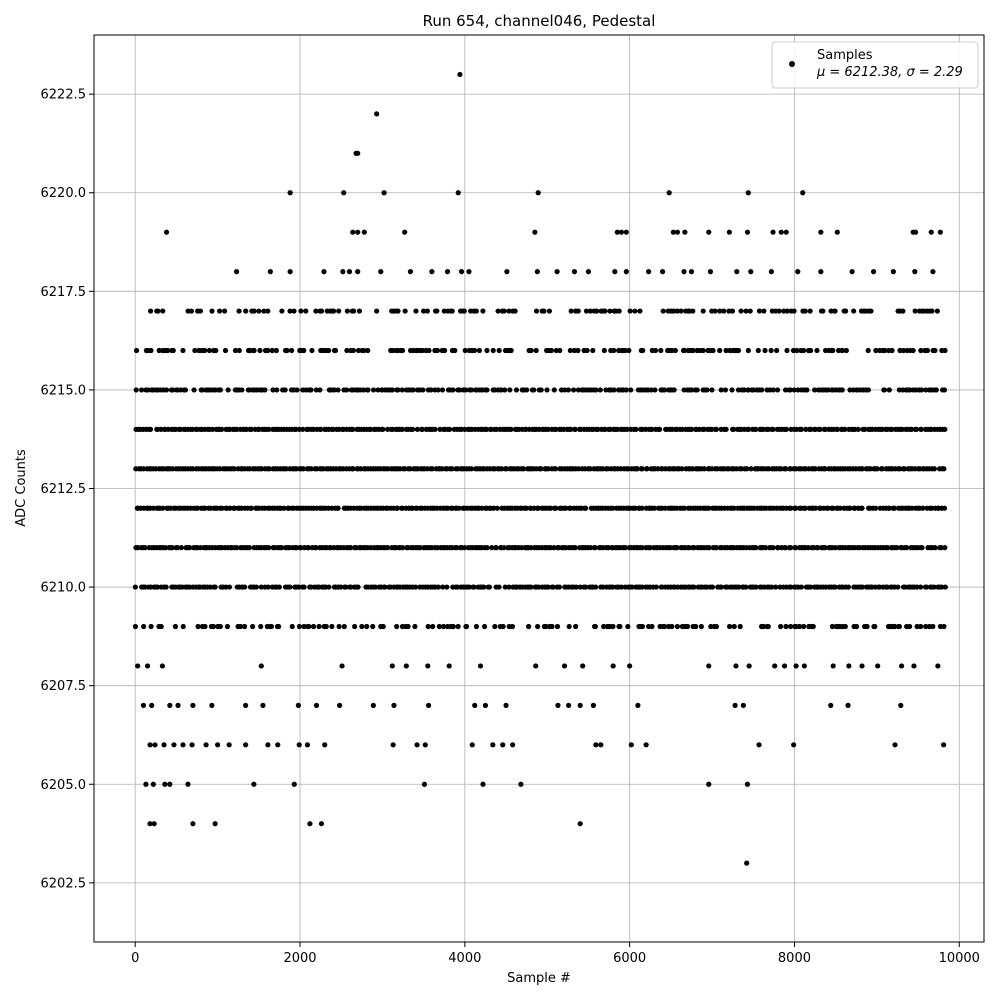  What do you see at coordinates (64, 292) in the screenshot?
I see `y-tick-label: 6217.5` at bounding box center [64, 292].